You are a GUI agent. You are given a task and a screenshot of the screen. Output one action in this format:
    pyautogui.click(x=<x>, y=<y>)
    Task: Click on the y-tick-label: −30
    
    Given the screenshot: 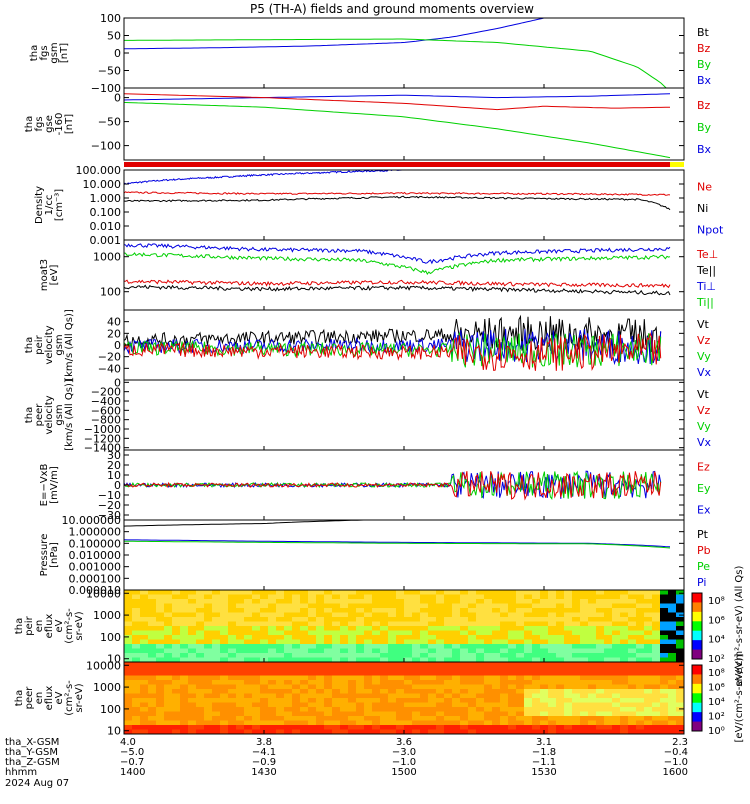 What is the action you would take?
    pyautogui.click(x=109, y=515)
    